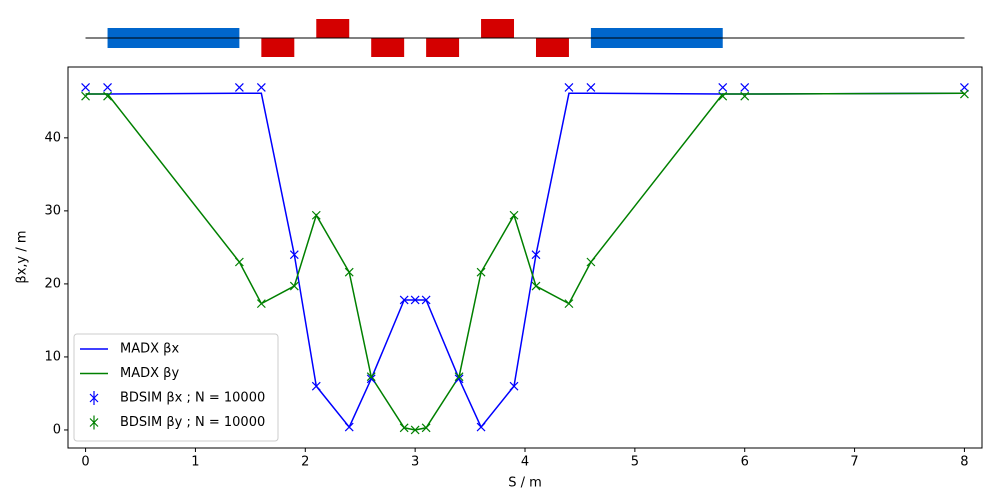 The width and height of the screenshot is (1000, 500). I want to click on y-tick-label: 40, so click(52, 137).